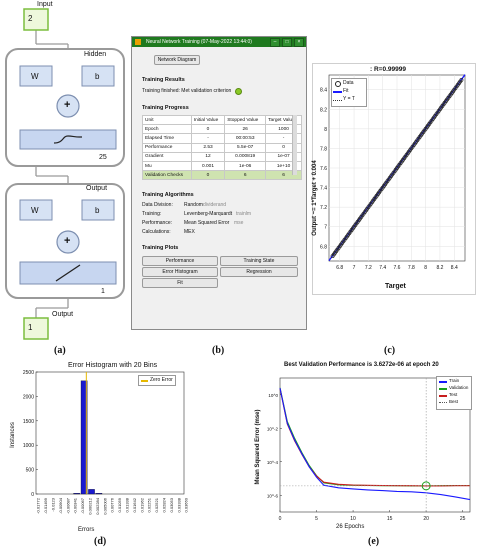 The height and width of the screenshot is (550, 478). I want to click on y-tick-label: 2000, so click(28, 397).